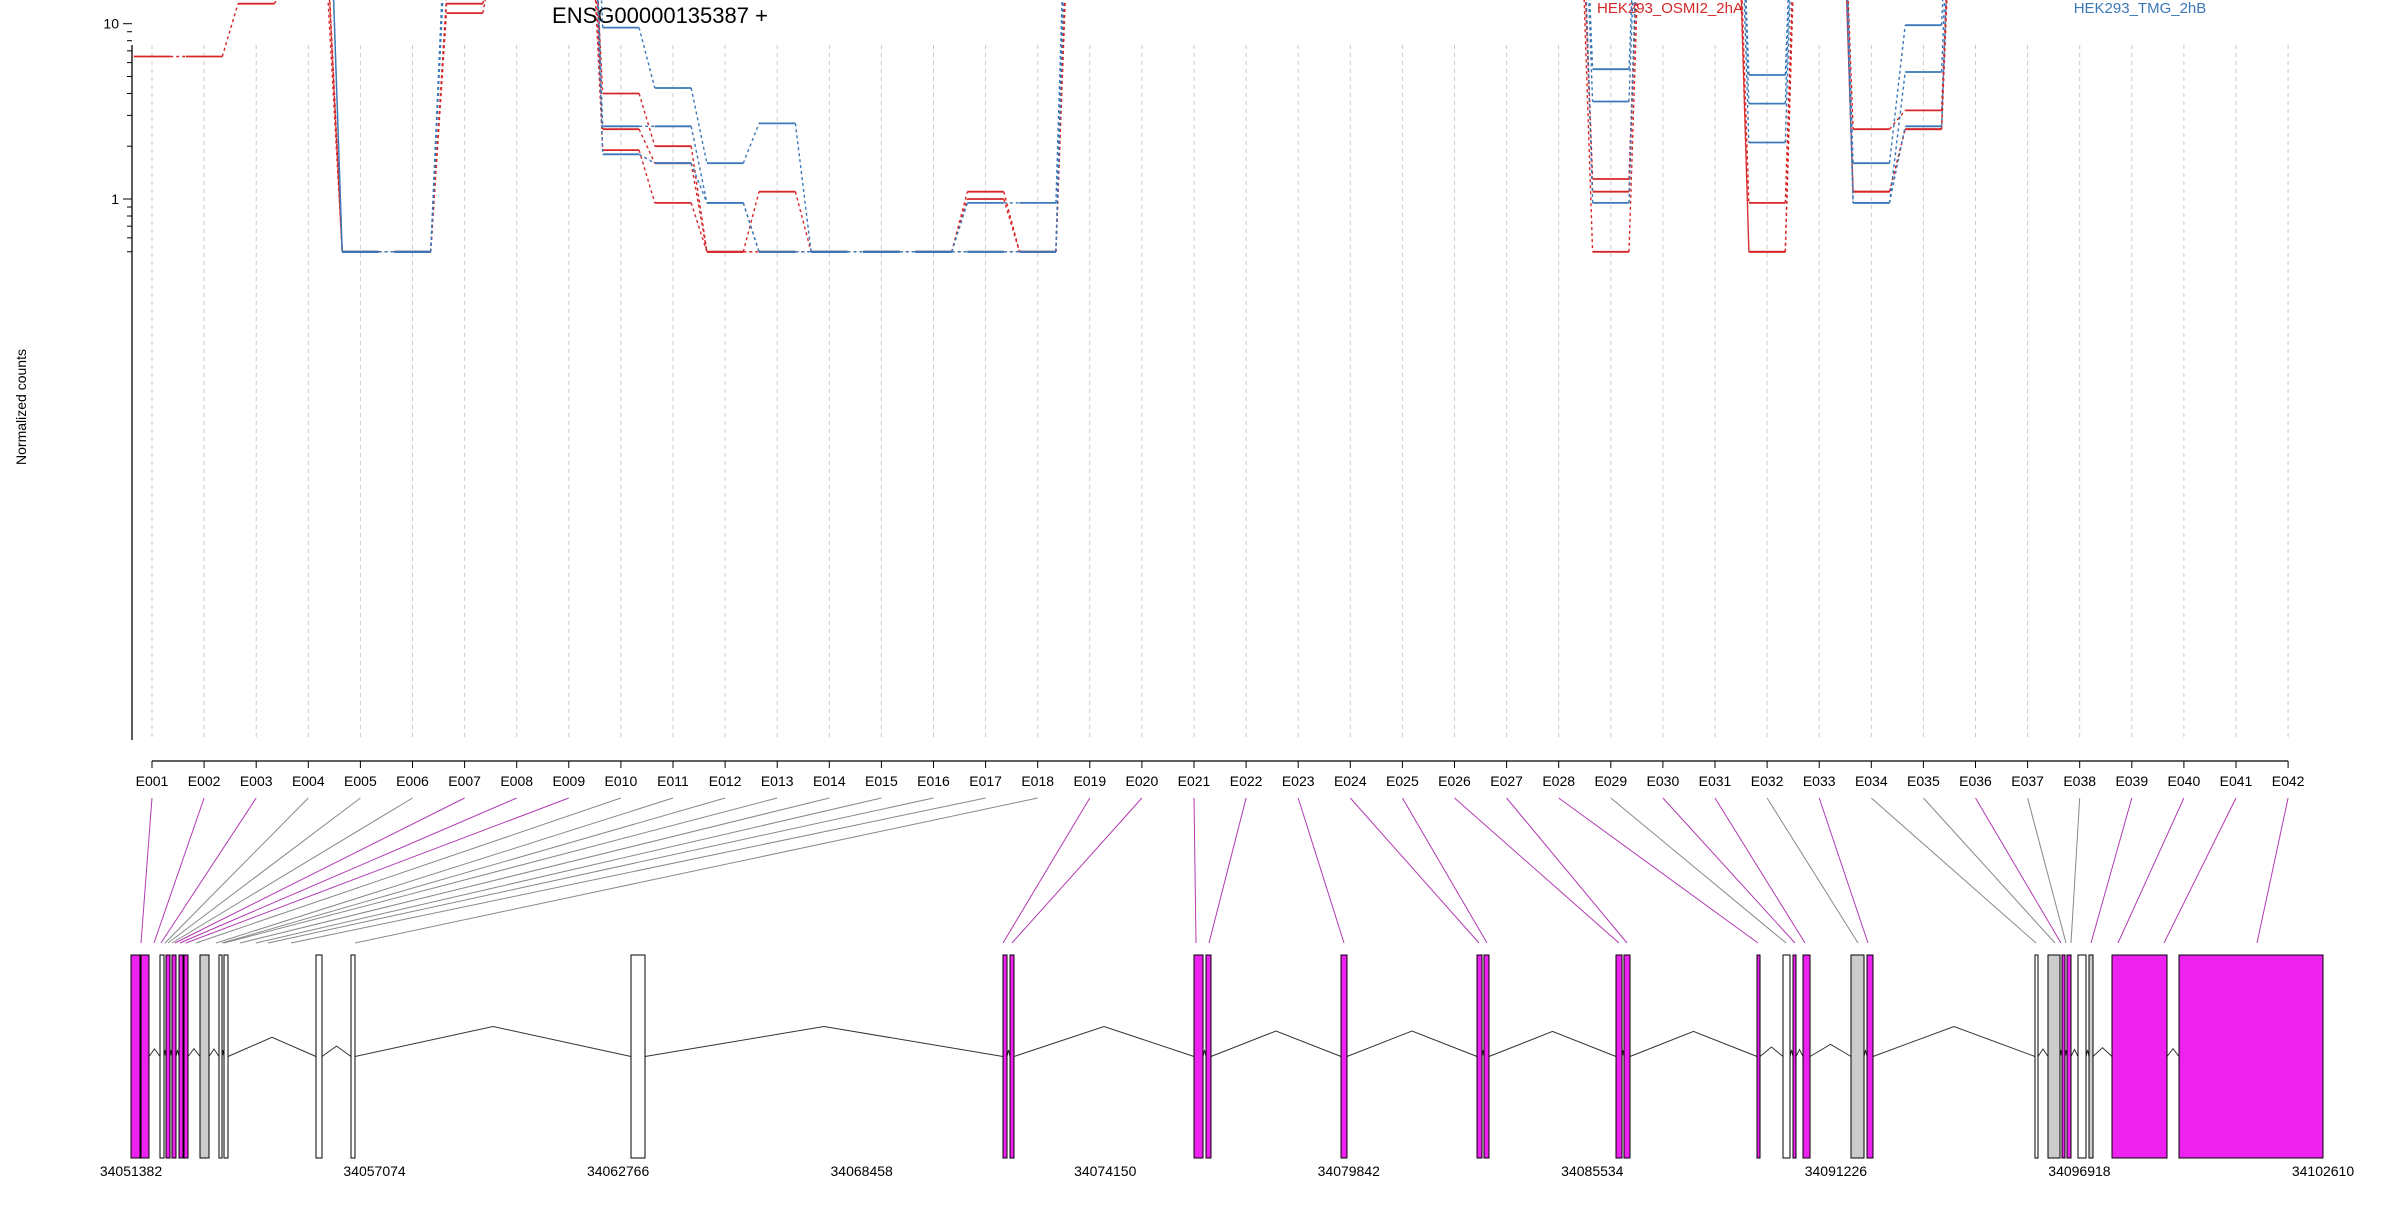 Image resolution: width=2400 pixels, height=1205 pixels. Describe the element at coordinates (1037, 781) in the screenshot. I see `exon-label-e018: E018` at that location.